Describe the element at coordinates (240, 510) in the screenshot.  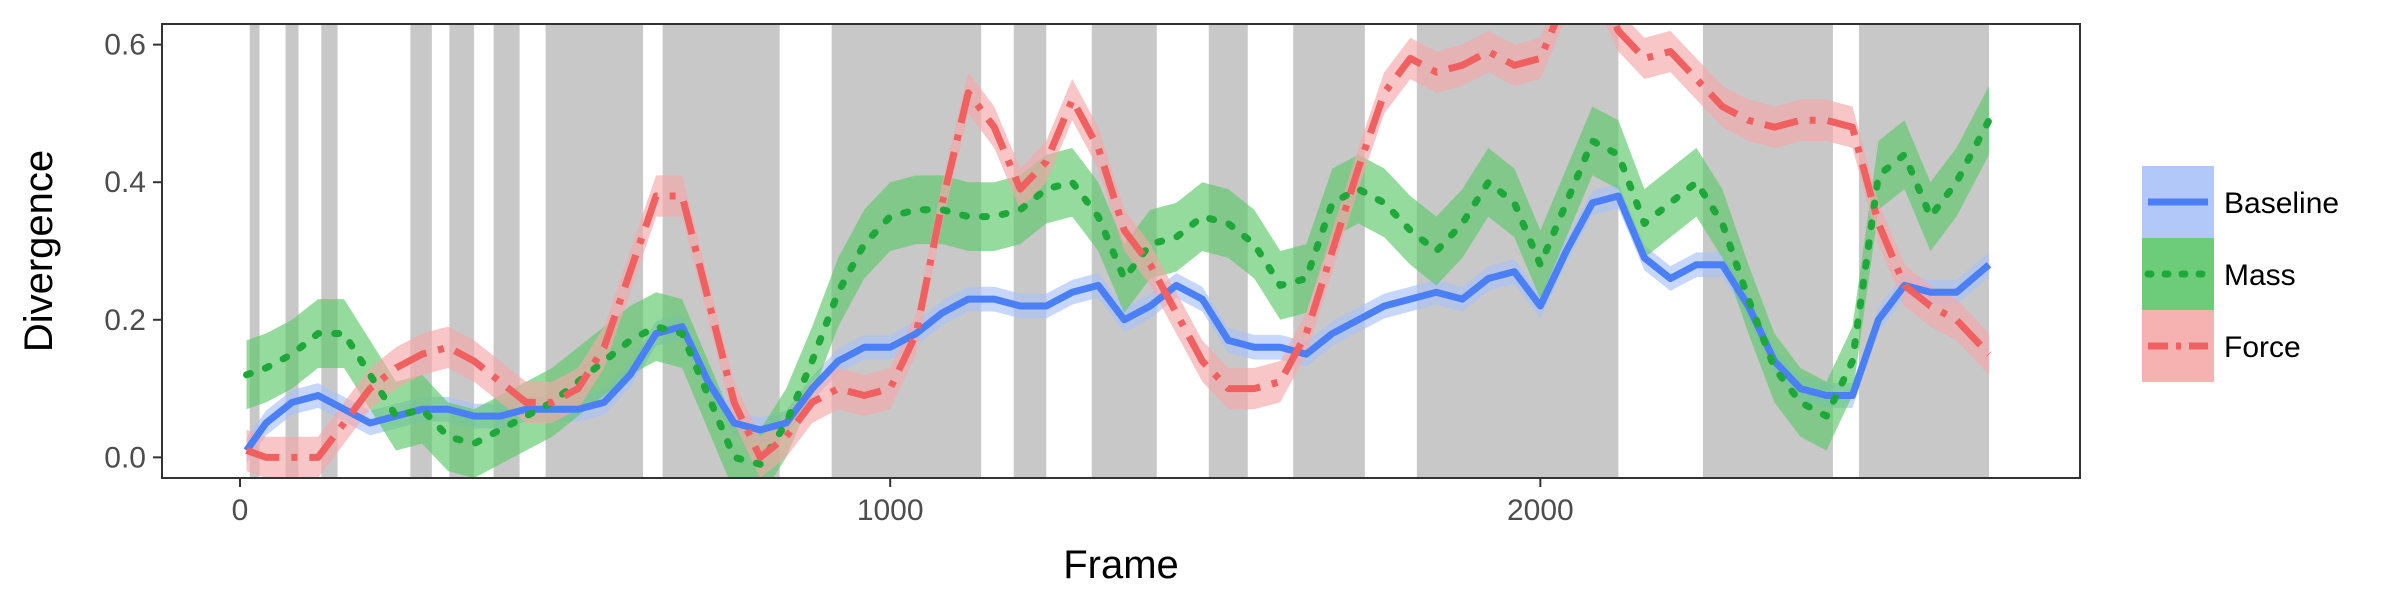
I see `x-tick-label: 0` at that location.